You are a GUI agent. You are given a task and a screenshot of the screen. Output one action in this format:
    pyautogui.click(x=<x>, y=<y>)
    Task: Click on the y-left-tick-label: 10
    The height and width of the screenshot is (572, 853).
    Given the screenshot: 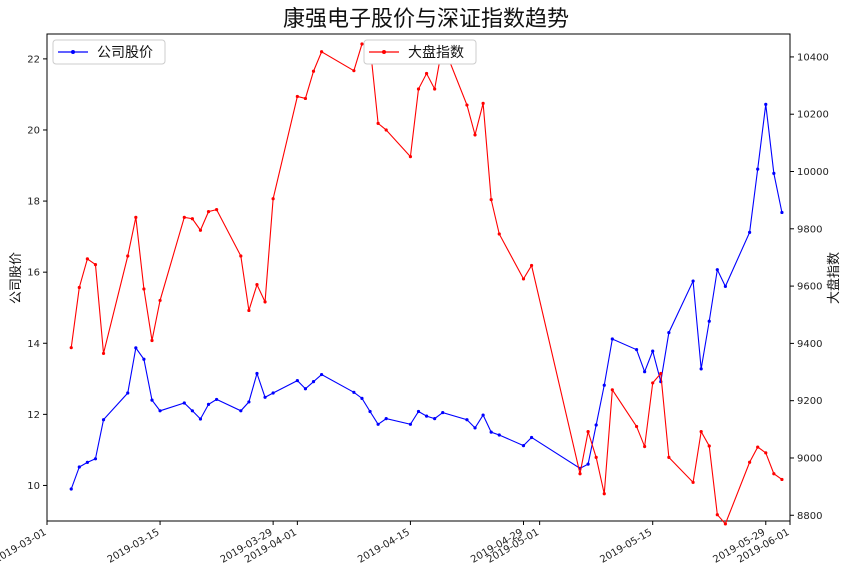 What is the action you would take?
    pyautogui.click(x=33, y=486)
    